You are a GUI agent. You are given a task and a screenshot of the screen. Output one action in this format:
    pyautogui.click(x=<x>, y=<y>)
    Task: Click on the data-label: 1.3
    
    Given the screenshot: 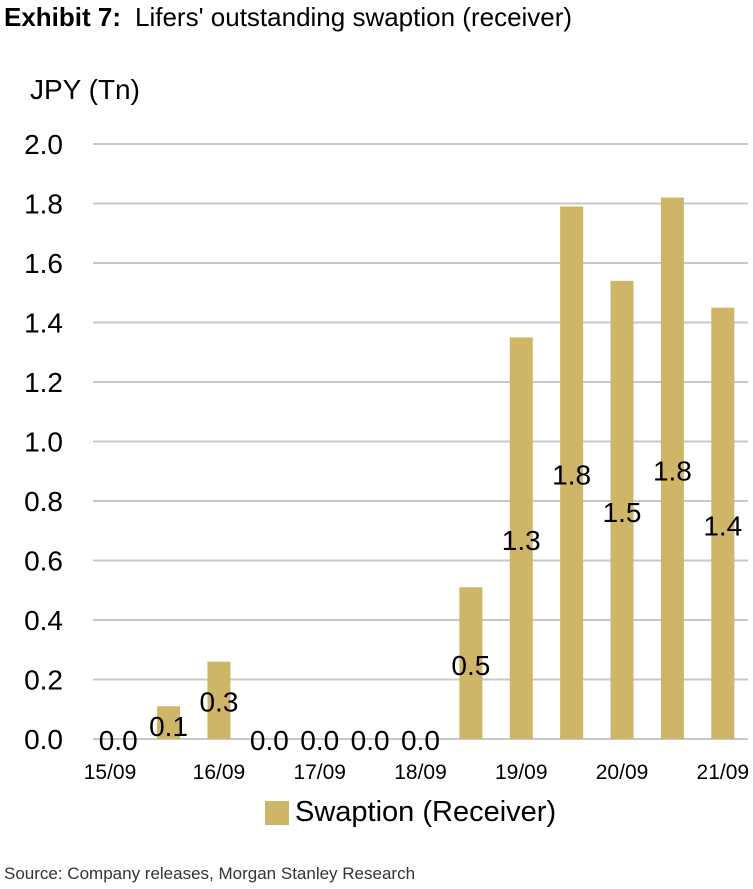 What is the action you would take?
    pyautogui.click(x=521, y=540)
    